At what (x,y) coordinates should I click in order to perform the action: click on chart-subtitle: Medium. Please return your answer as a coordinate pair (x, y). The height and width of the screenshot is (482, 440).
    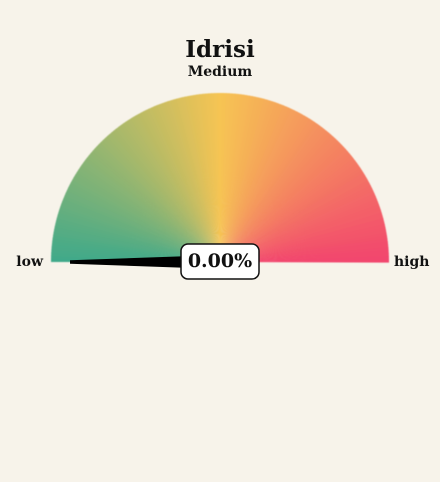
    Looking at the image, I should click on (220, 72).